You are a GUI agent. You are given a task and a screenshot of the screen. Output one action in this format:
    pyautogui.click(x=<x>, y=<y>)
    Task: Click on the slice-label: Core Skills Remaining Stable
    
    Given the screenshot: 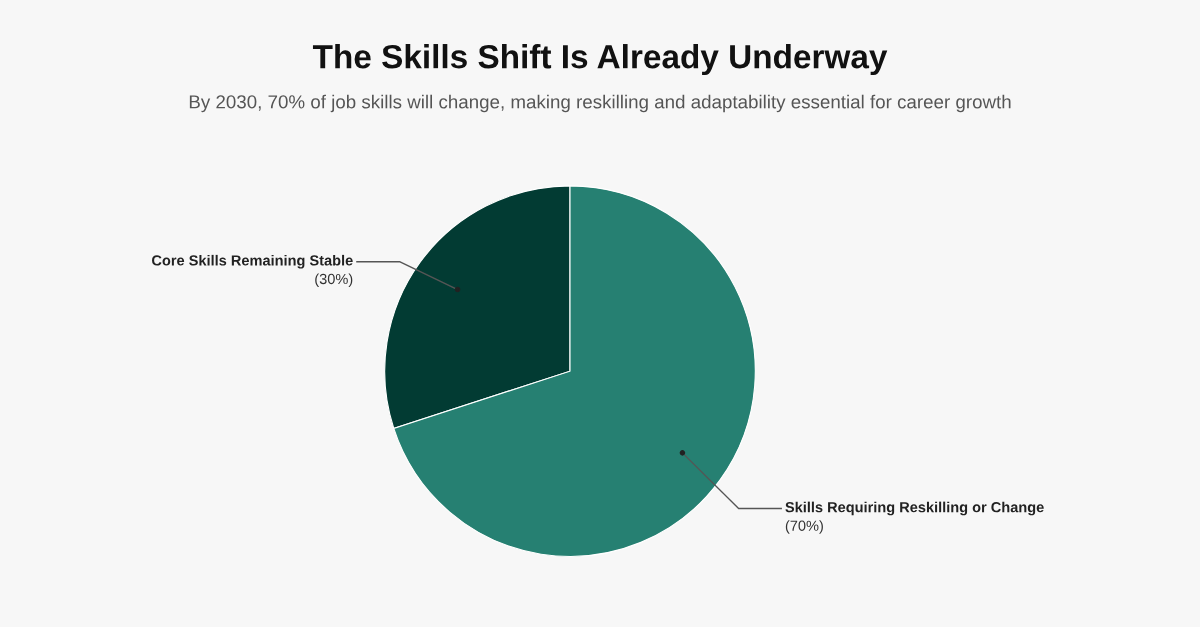 What is the action you would take?
    pyautogui.click(x=252, y=261)
    